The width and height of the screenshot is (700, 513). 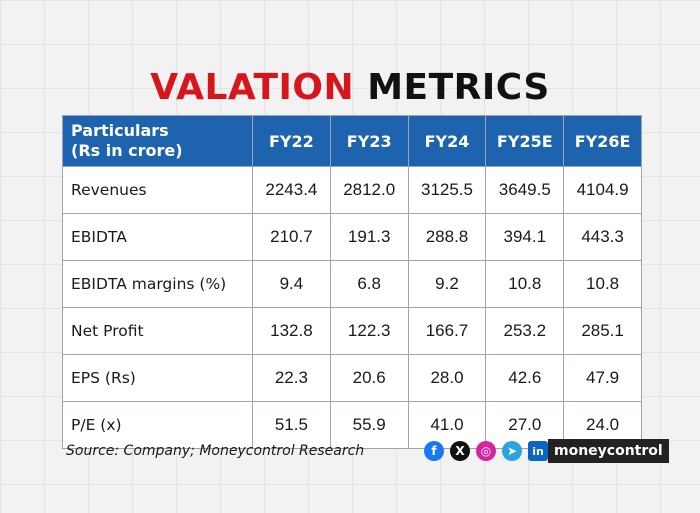 What do you see at coordinates (434, 451) in the screenshot?
I see `facebook-icon: f` at bounding box center [434, 451].